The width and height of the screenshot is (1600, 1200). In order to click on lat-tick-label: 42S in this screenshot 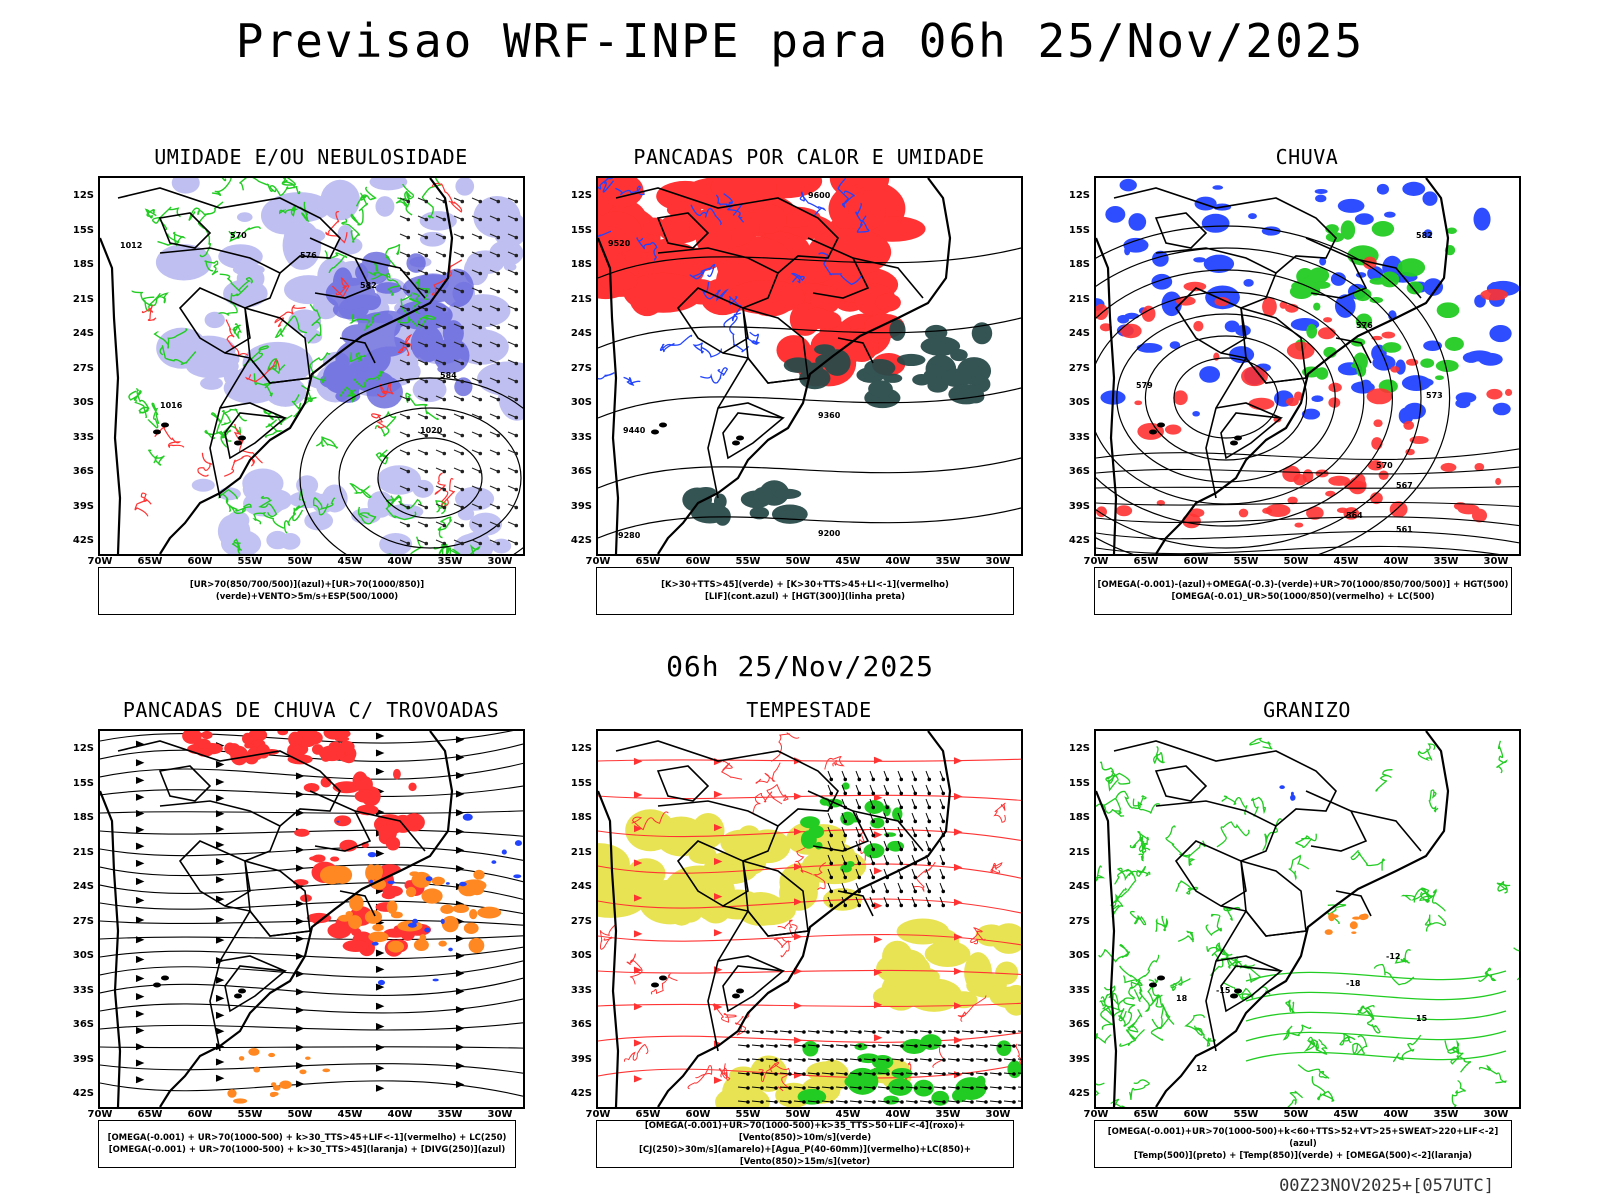, I will do `click(83, 540)`.